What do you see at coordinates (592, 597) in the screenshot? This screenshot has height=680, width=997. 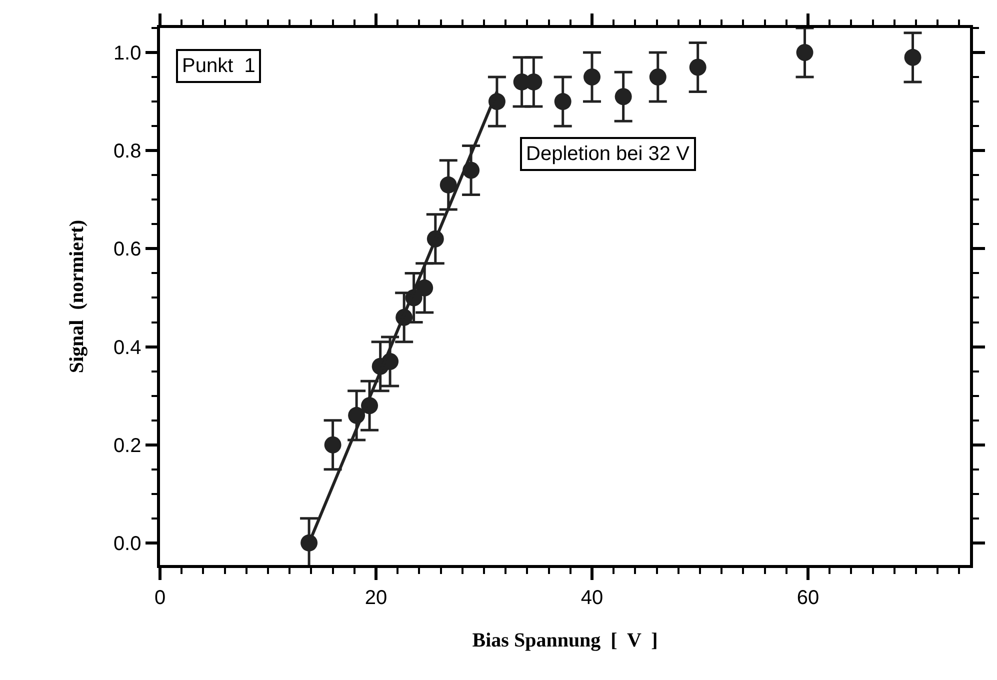 I see `x-tick-label: 40` at bounding box center [592, 597].